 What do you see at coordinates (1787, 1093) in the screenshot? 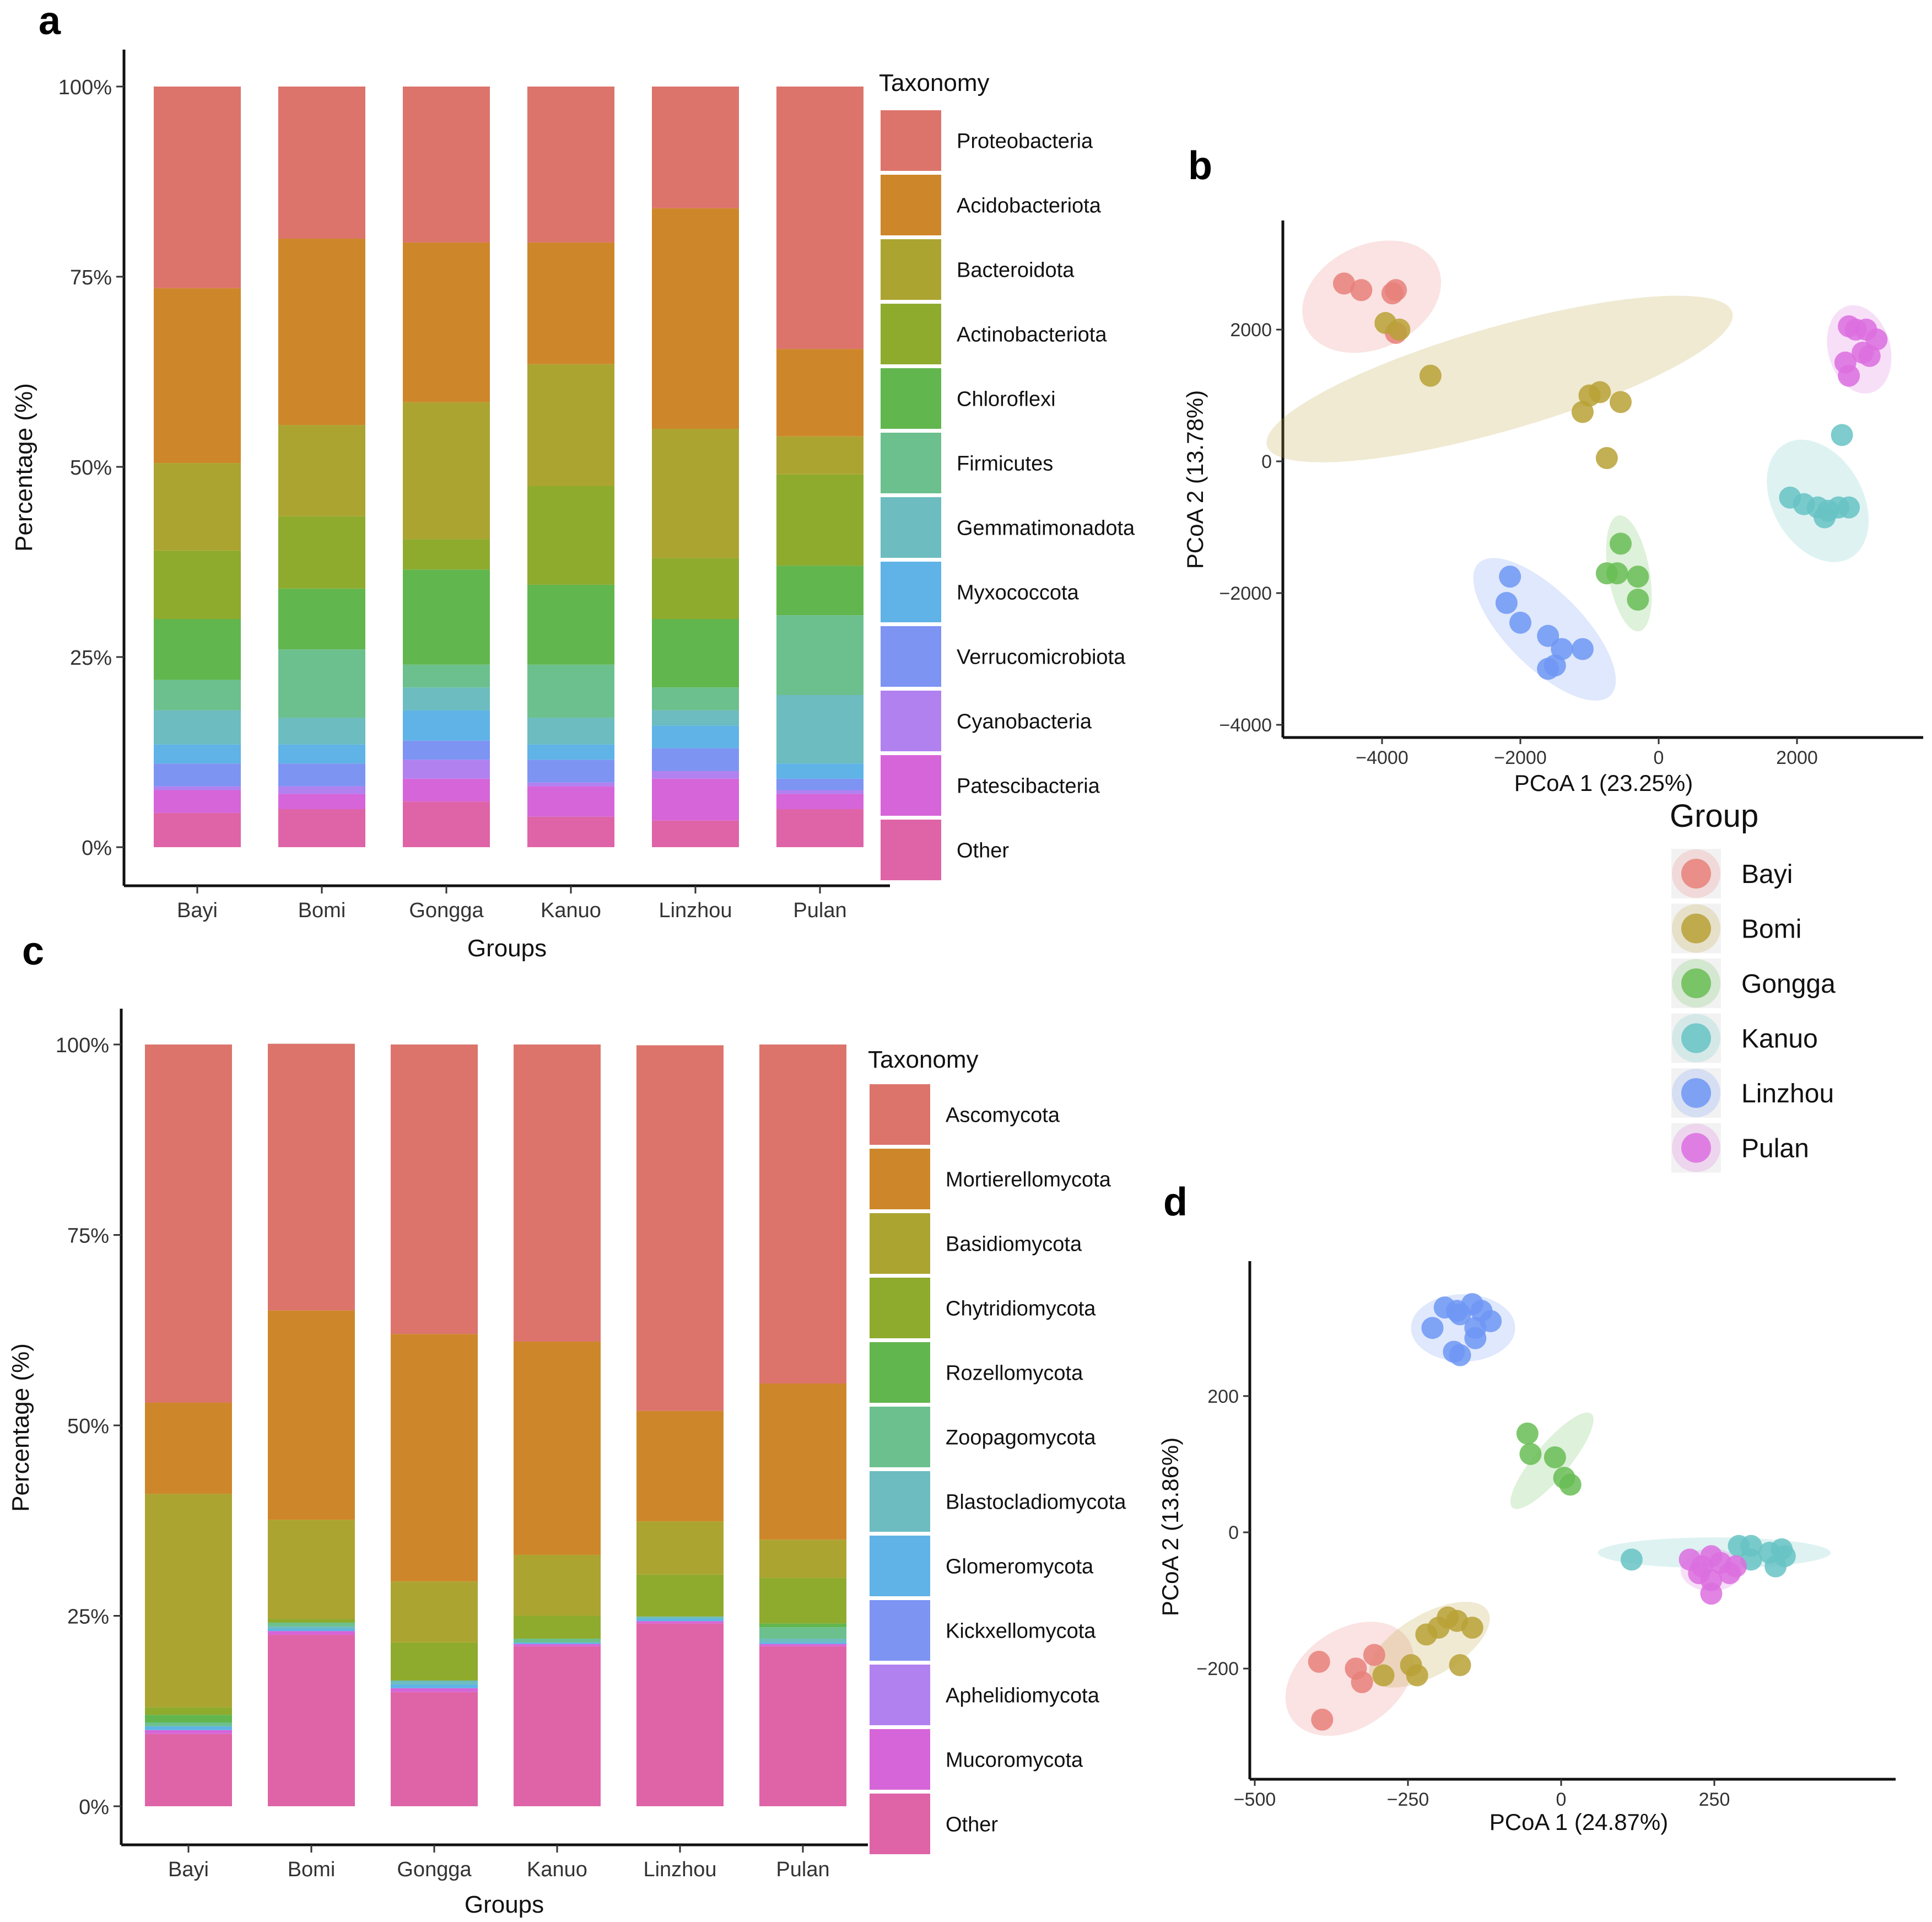
I see `legend-label: Linzhou` at bounding box center [1787, 1093].